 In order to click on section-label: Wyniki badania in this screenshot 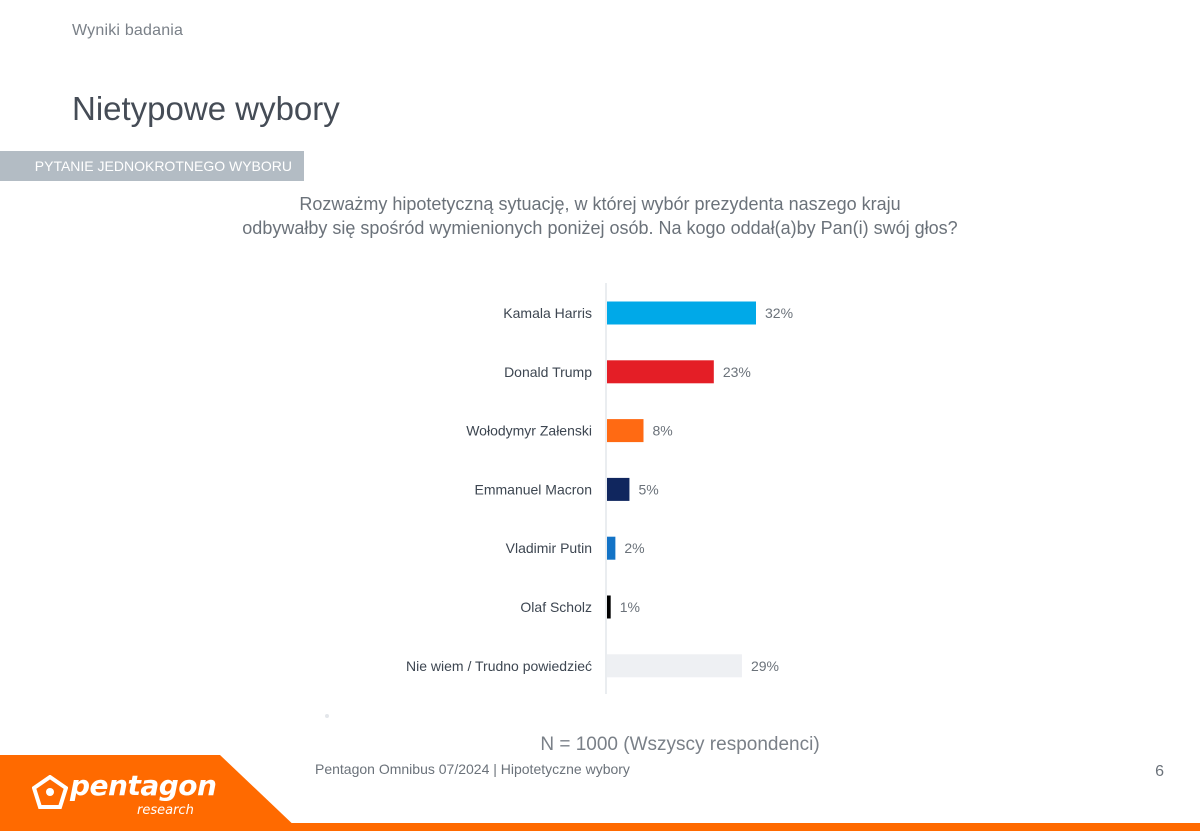, I will do `click(128, 30)`.